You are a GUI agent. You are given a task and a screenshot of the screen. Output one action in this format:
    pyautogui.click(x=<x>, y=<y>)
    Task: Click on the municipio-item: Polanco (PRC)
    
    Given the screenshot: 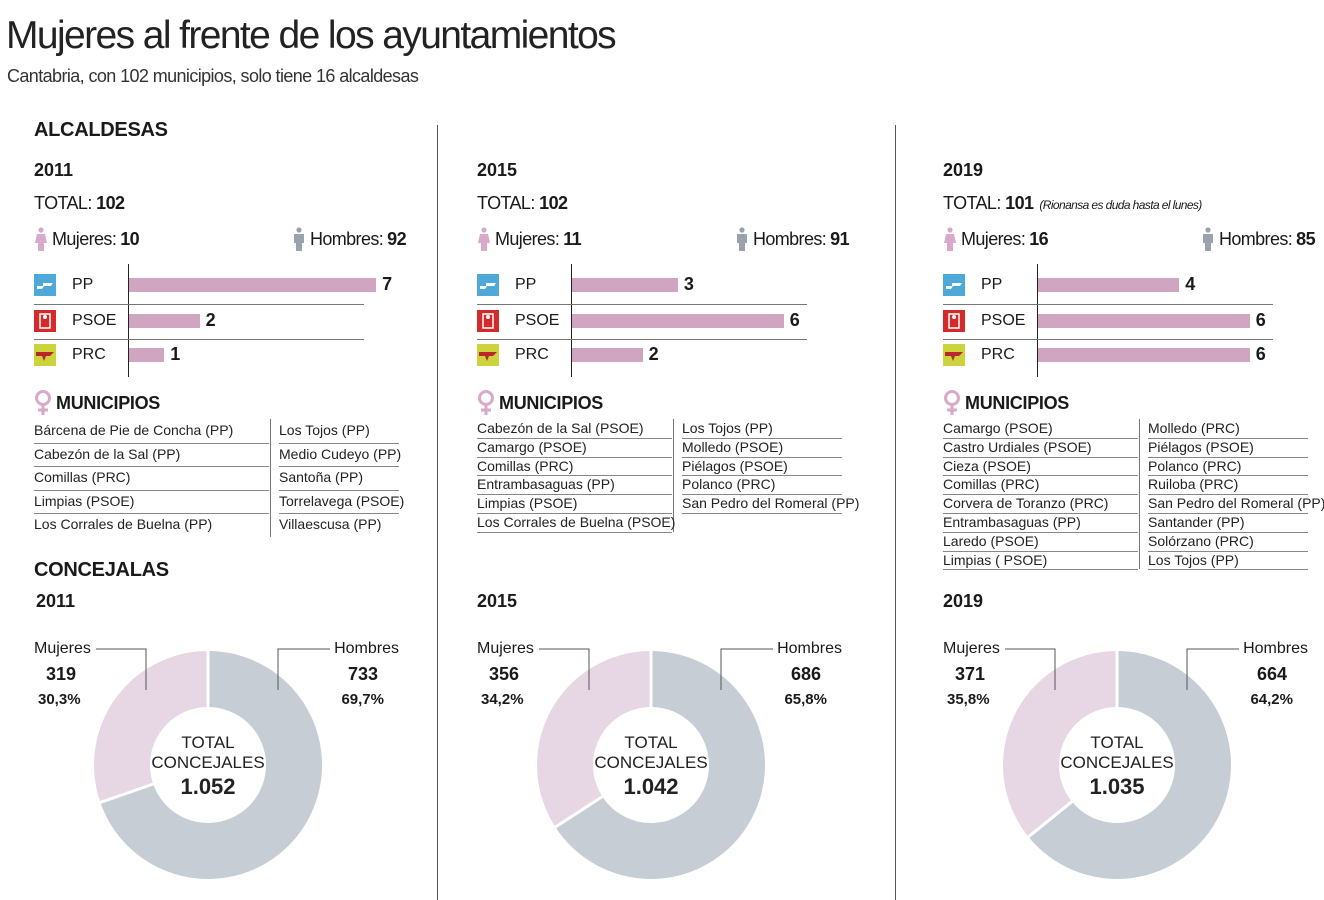 What is the action you would take?
    pyautogui.click(x=1228, y=467)
    